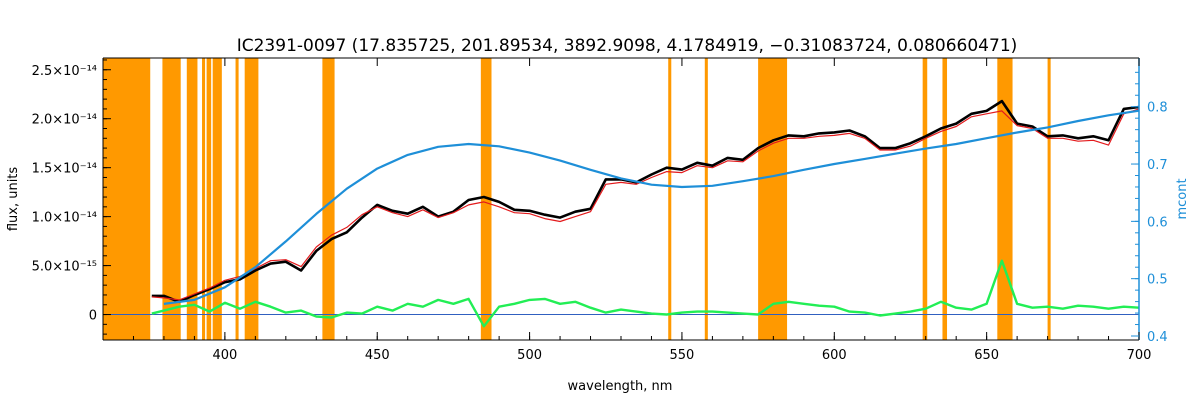  I want to click on y2-tick-label: 0.6, so click(1157, 222).